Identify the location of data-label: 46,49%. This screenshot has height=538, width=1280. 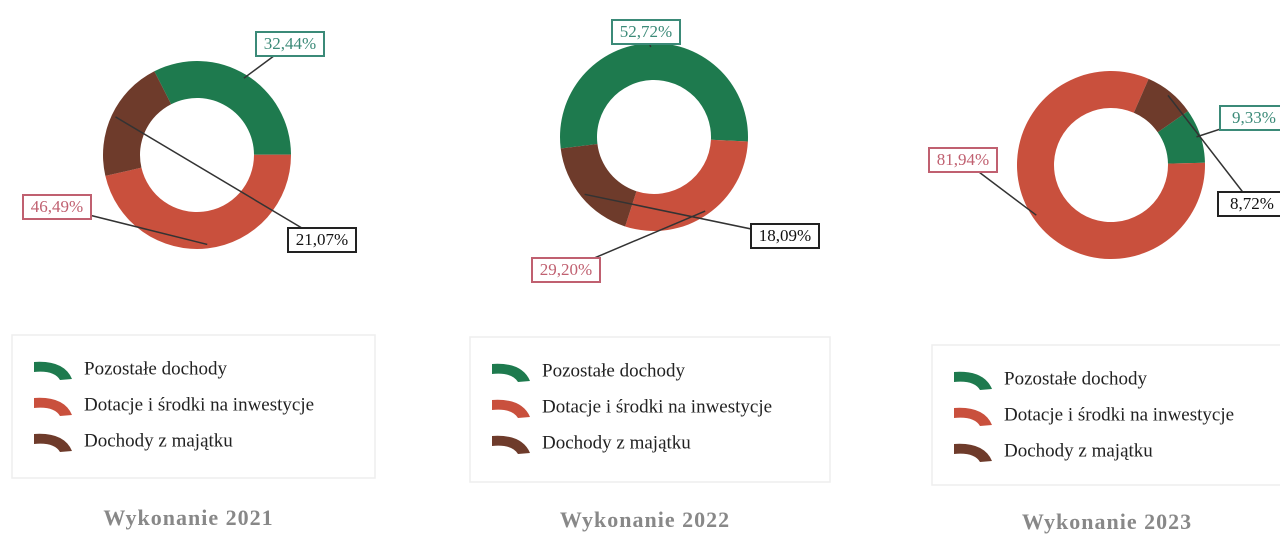
(57, 206).